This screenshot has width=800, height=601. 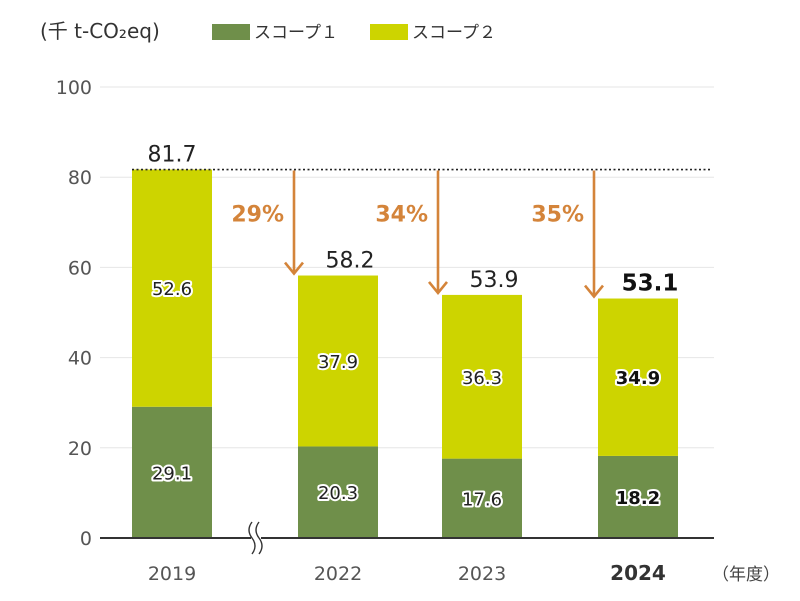 I want to click on unit-label: (千 t-CO₂eq), so click(x=100, y=31).